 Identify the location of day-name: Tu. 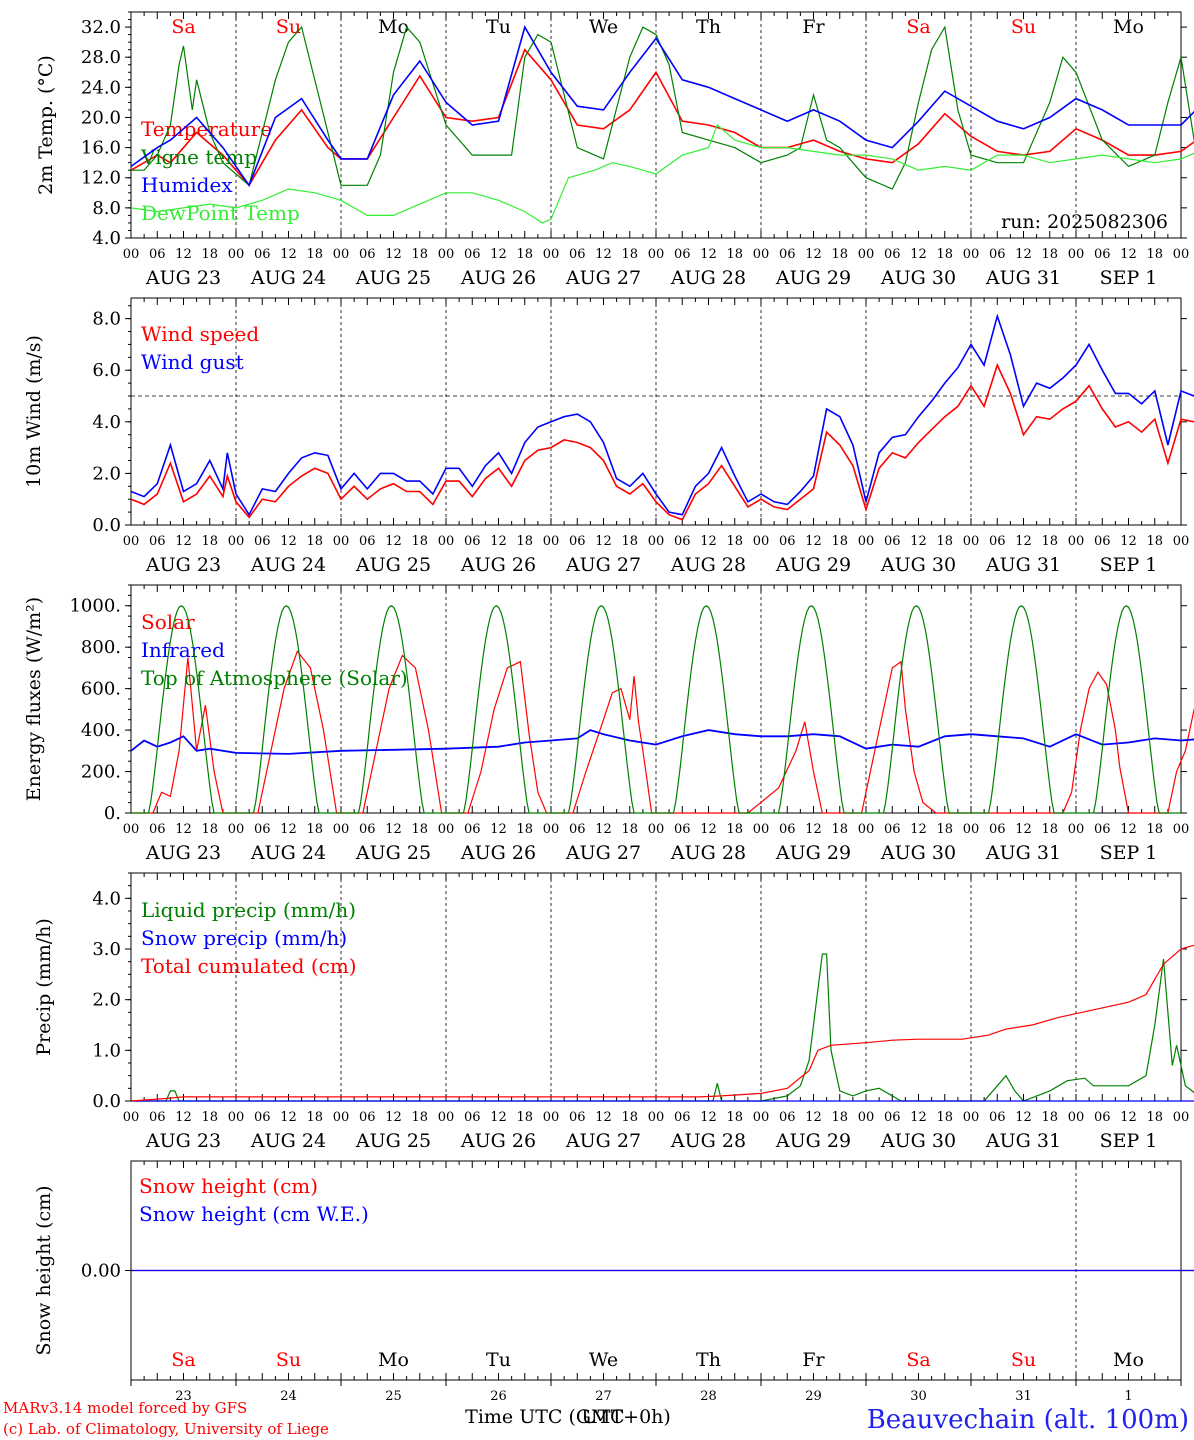
(498, 27).